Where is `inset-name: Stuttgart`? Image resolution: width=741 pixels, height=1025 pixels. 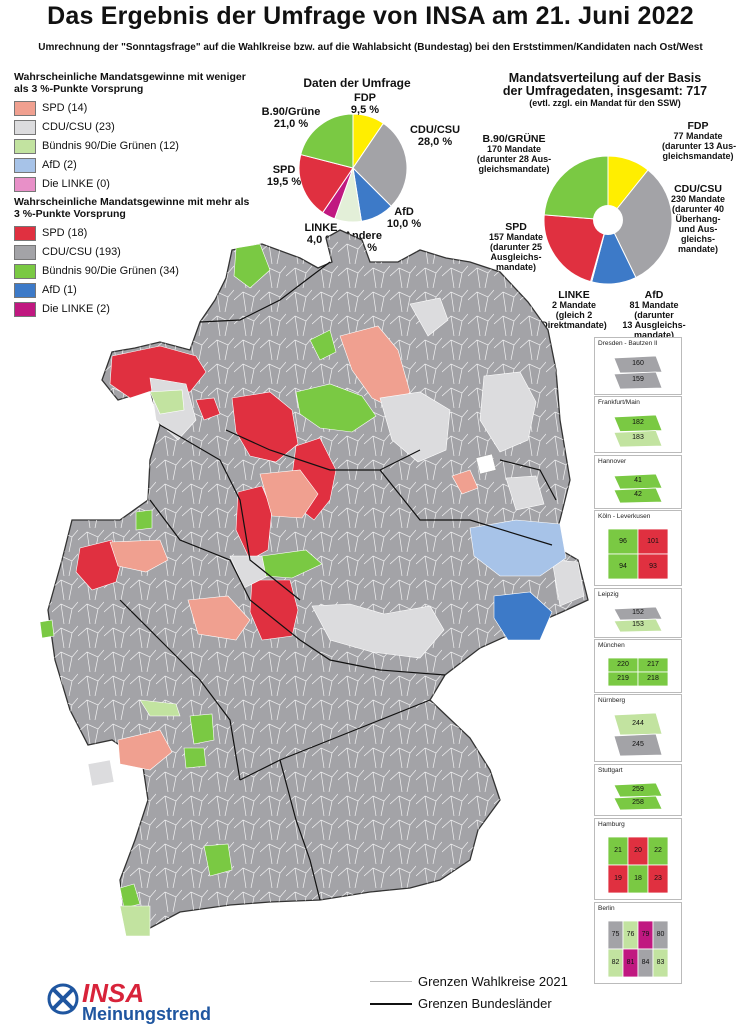 inset-name: Stuttgart is located at coordinates (610, 770).